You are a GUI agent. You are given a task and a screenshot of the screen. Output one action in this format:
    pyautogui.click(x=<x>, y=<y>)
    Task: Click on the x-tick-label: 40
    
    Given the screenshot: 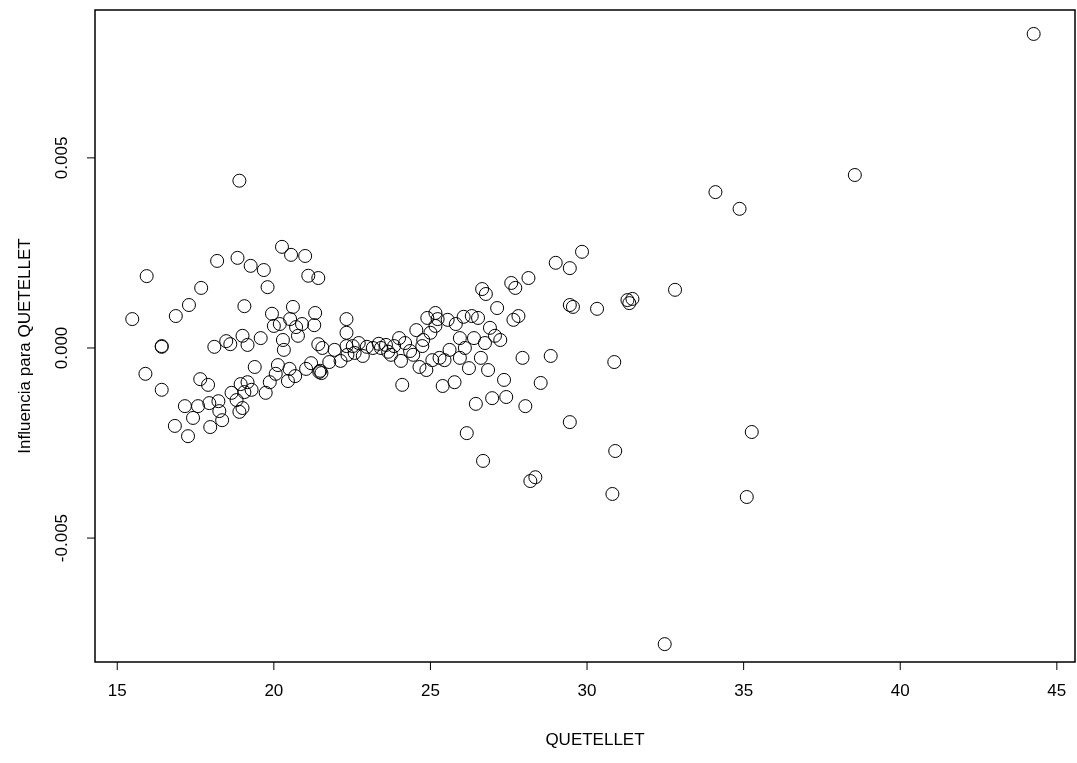 What is the action you would take?
    pyautogui.click(x=900, y=690)
    